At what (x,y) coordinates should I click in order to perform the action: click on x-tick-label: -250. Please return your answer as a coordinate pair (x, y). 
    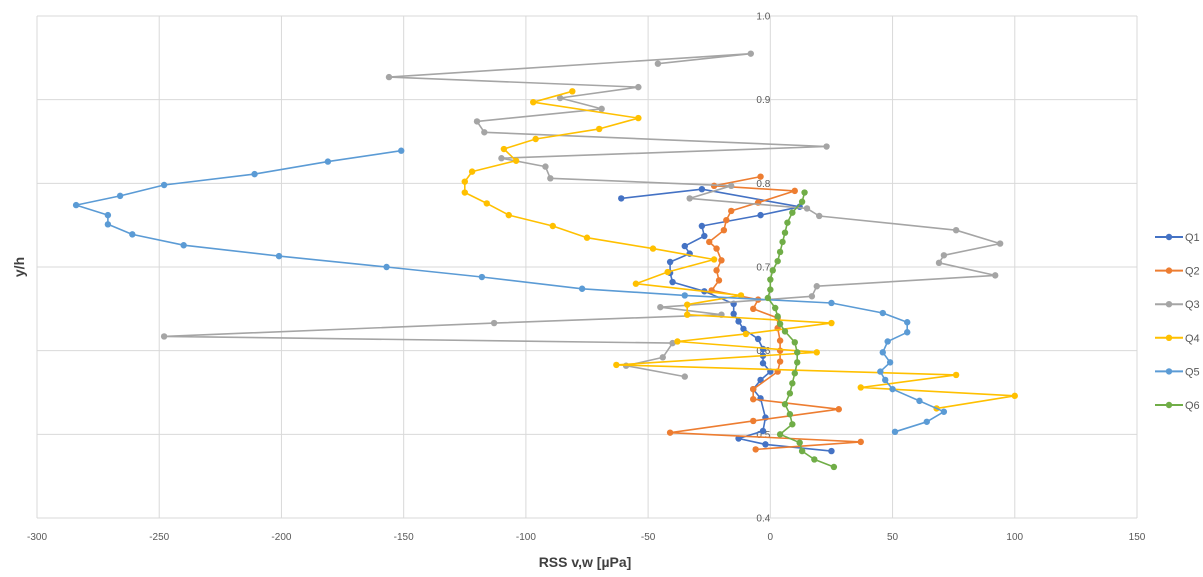
    Looking at the image, I should click on (159, 537).